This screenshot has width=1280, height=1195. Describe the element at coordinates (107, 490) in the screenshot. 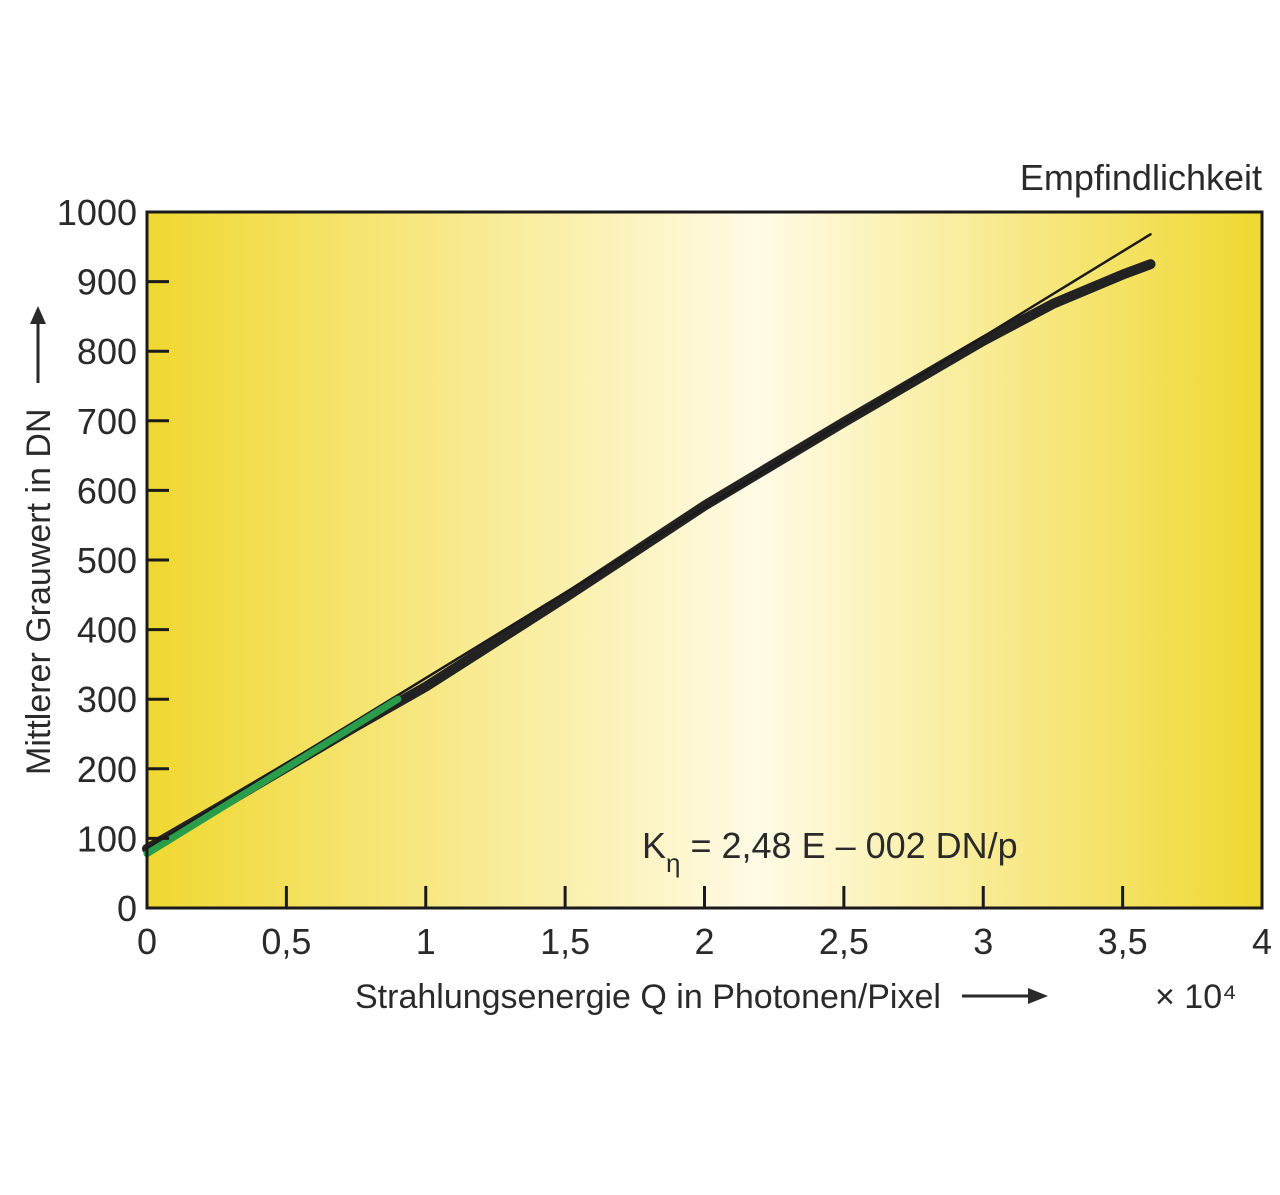

I see `y-tick-label: 600` at that location.